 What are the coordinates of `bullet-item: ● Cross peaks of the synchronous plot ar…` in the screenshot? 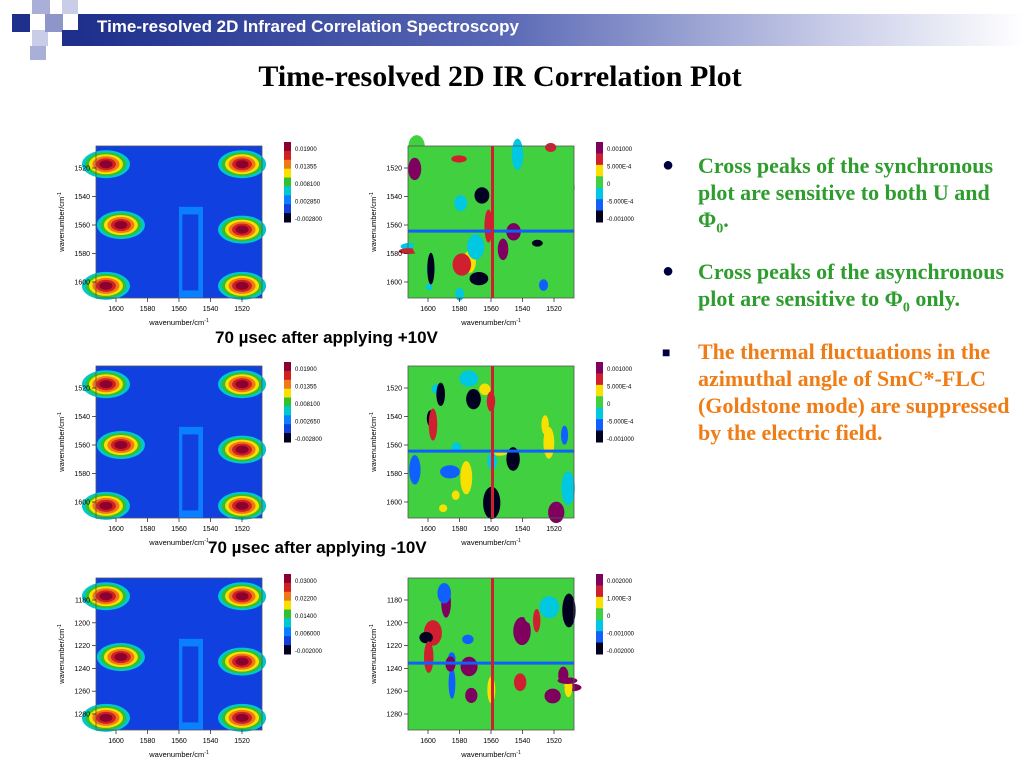 It's located at (840, 197).